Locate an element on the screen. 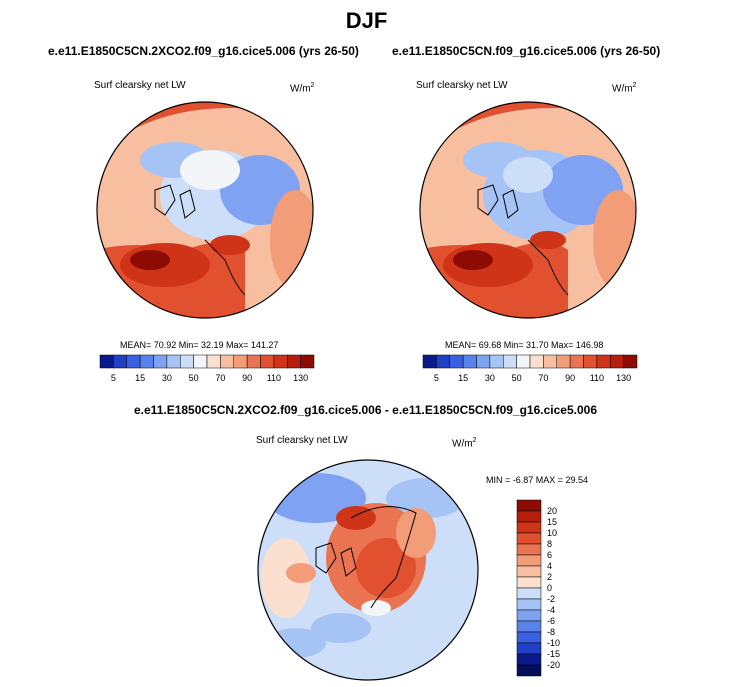 This screenshot has height=687, width=733. panel1-colorbar-tick-label: 130 is located at coordinates (300, 378).